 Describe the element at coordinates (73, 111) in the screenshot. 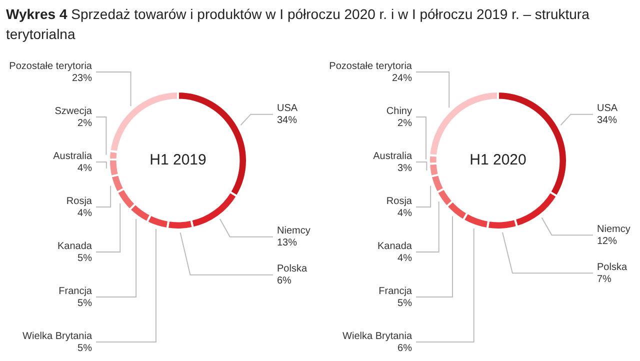

I see `slice-label: Szwecja` at that location.